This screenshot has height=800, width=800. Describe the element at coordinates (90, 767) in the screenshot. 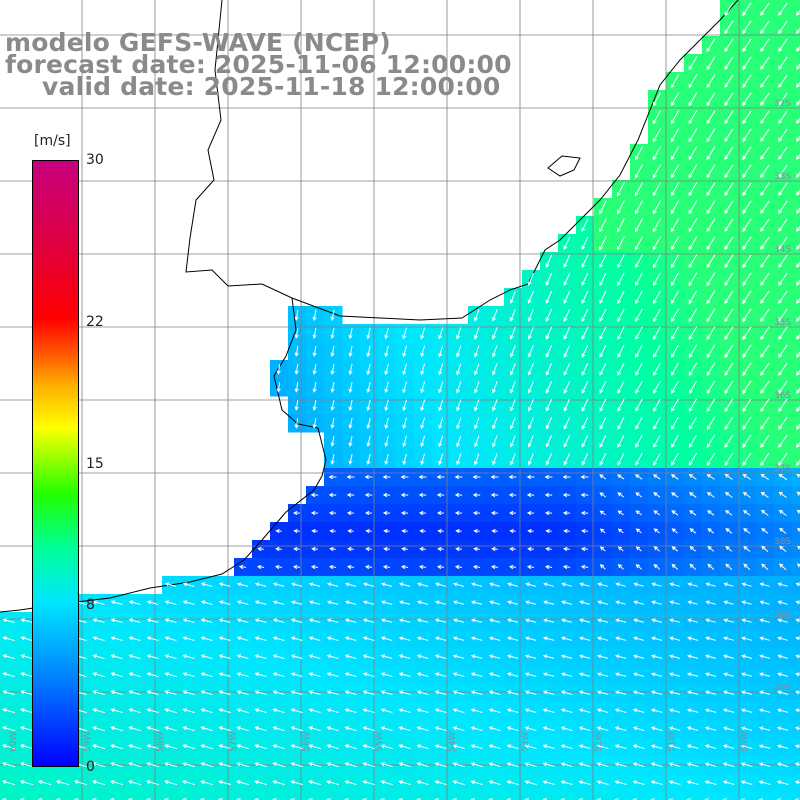

I see `colorbar-tick-label: 0` at that location.